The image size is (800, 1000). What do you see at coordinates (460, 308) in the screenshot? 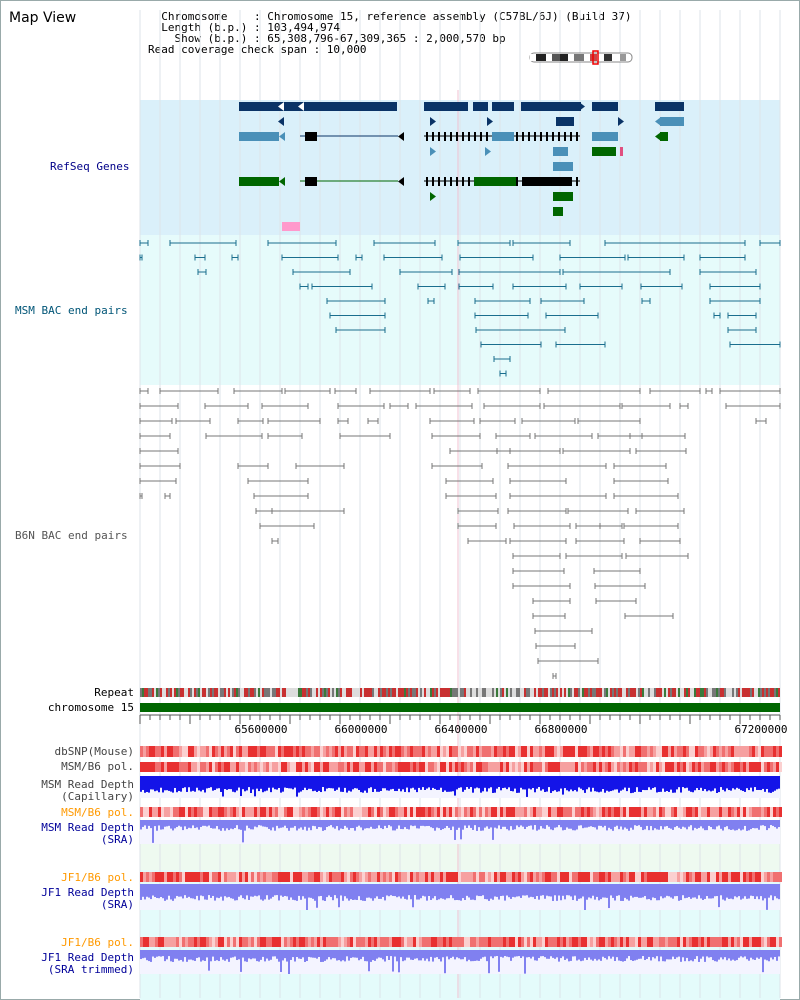
I see `msm-bac-pairs` at bounding box center [460, 308].